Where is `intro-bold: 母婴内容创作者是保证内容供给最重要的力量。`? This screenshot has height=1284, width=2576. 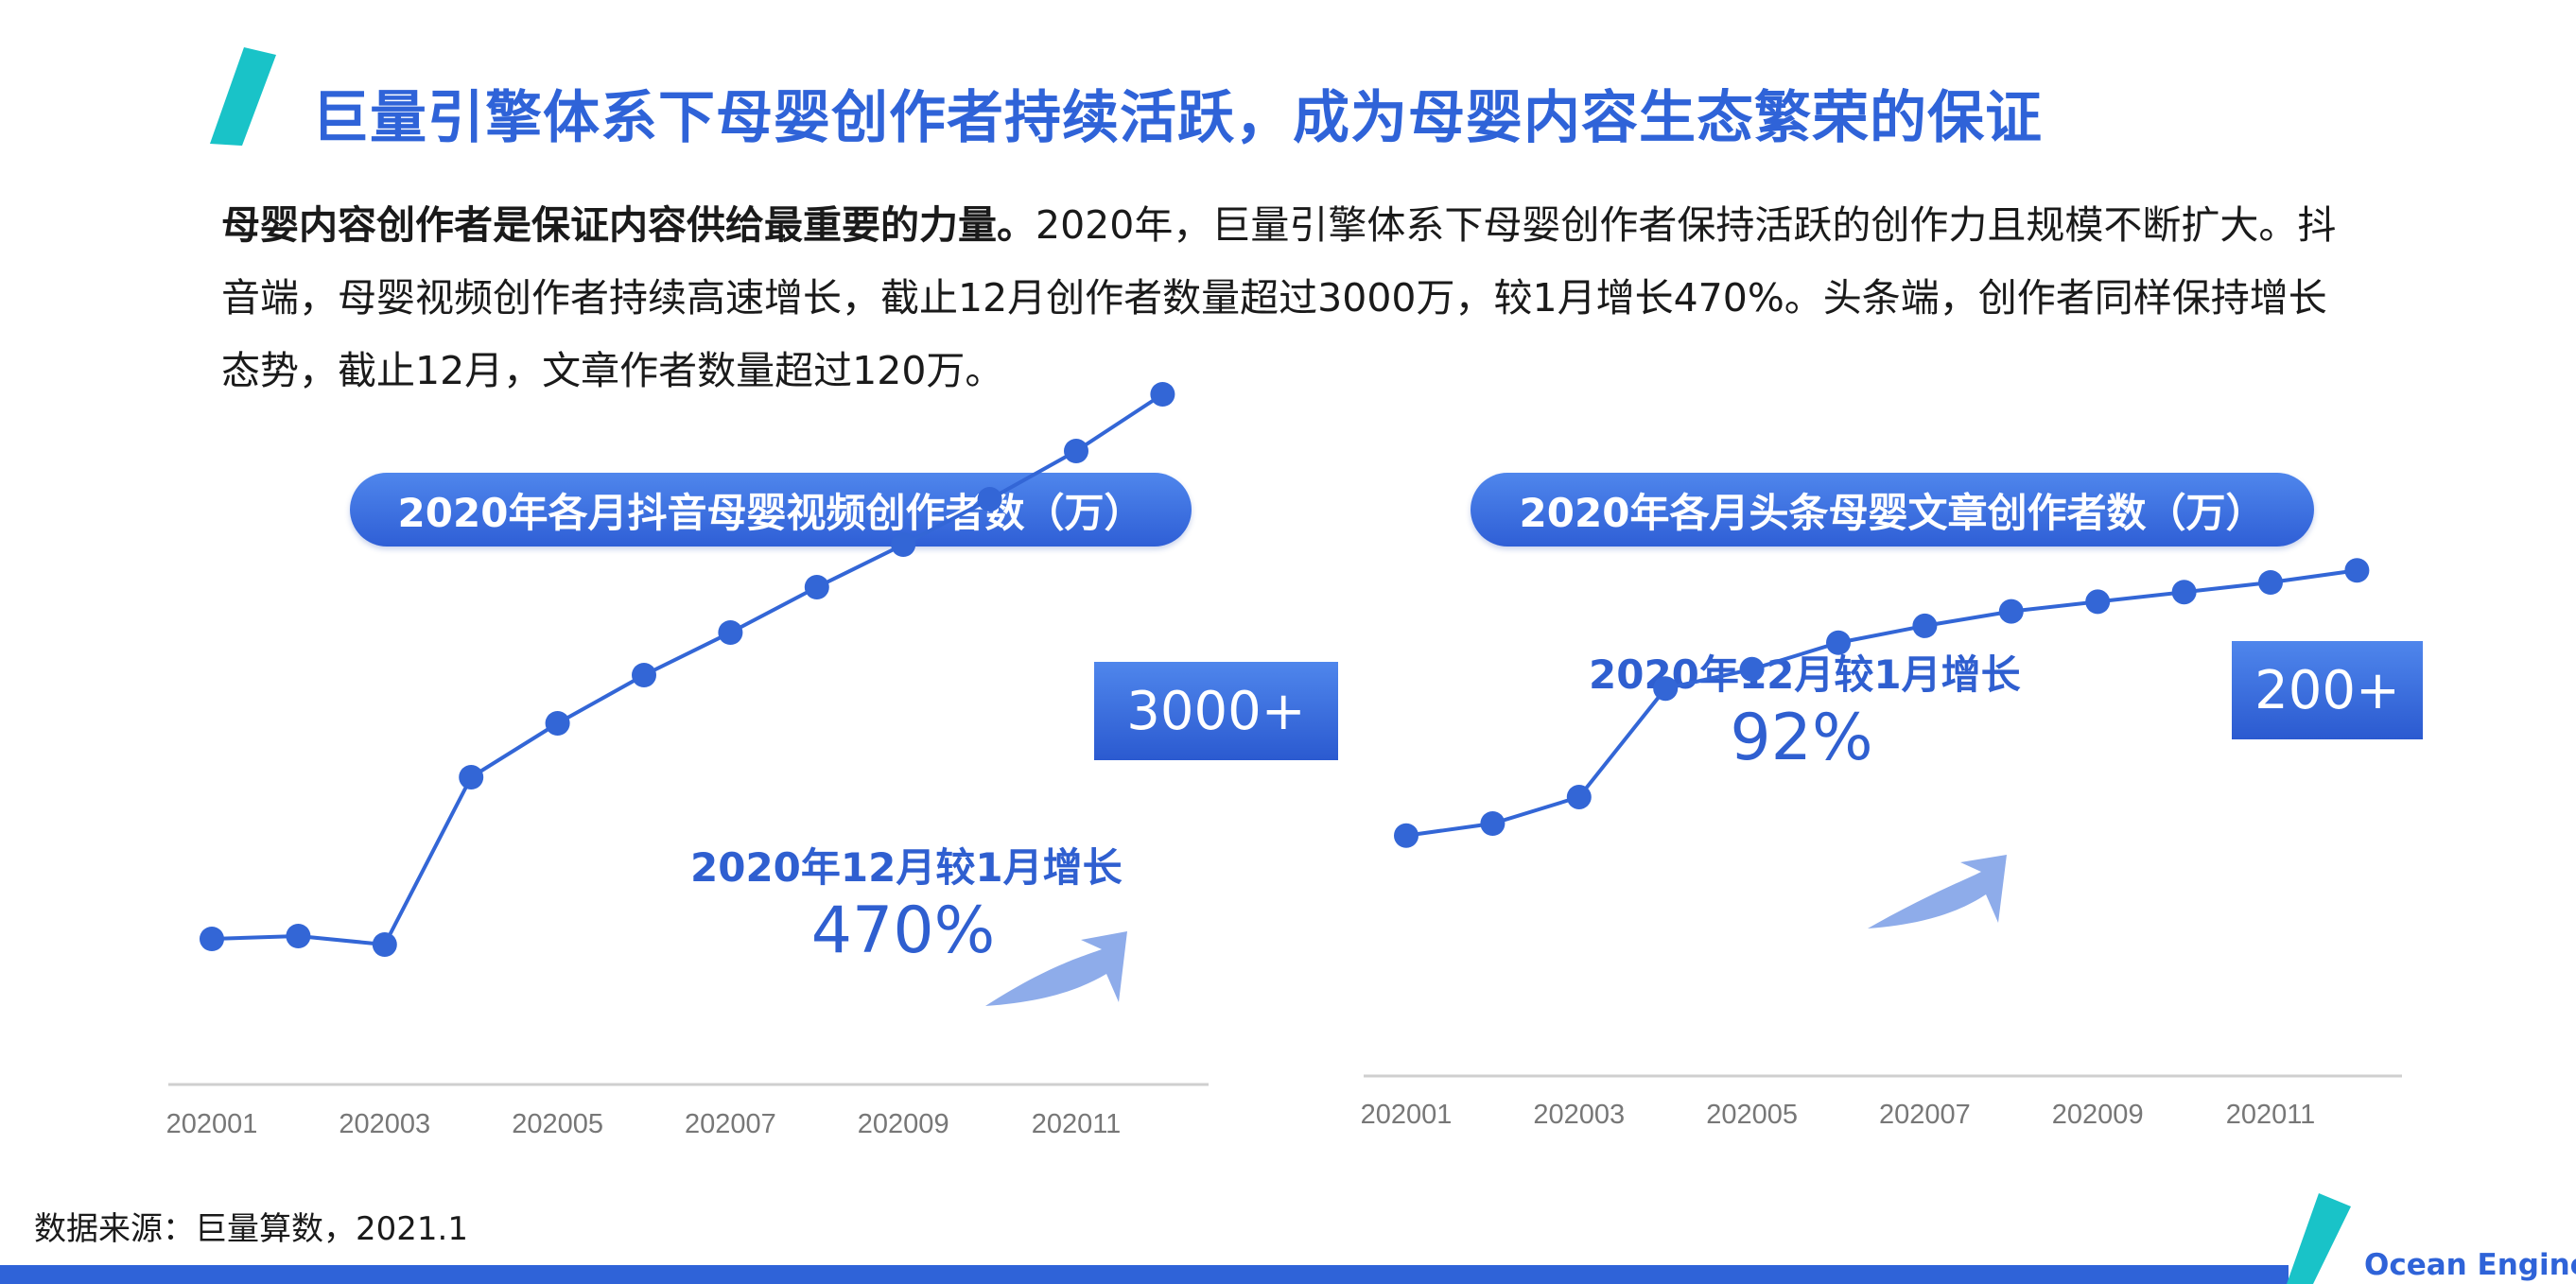
intro-bold: 母婴内容创作者是保证内容供给最重要的力量。 is located at coordinates (628, 225).